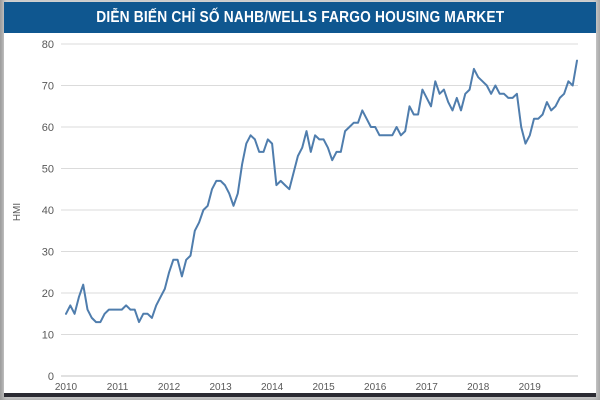 The height and width of the screenshot is (400, 600). I want to click on y-tick-label: 80, so click(48, 45).